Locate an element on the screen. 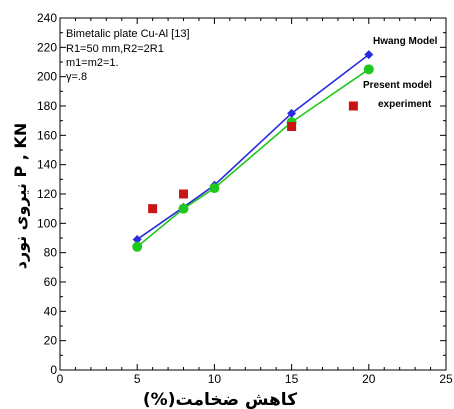 The image size is (454, 409). x-tick-label: 15 is located at coordinates (292, 379).